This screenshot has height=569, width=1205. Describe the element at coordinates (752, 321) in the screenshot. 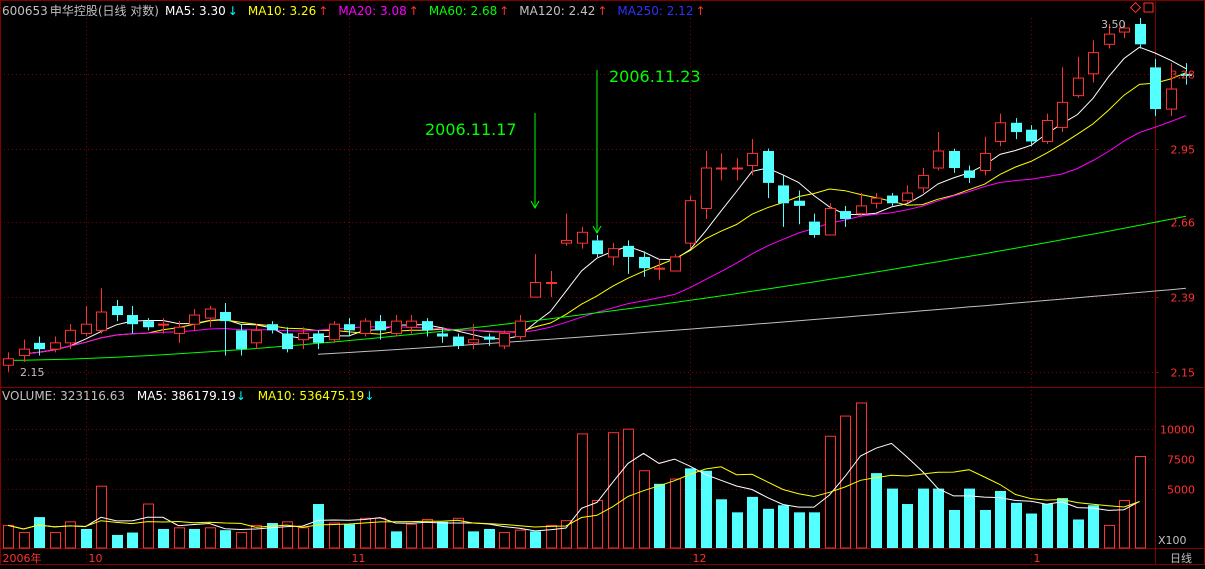

I see `ma120-line` at that location.